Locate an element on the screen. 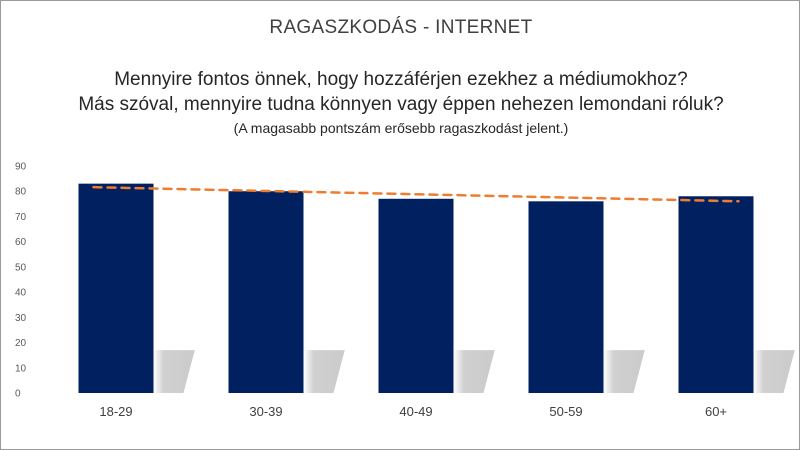 The image size is (800, 450). category-label: 30-39 is located at coordinates (265, 411).